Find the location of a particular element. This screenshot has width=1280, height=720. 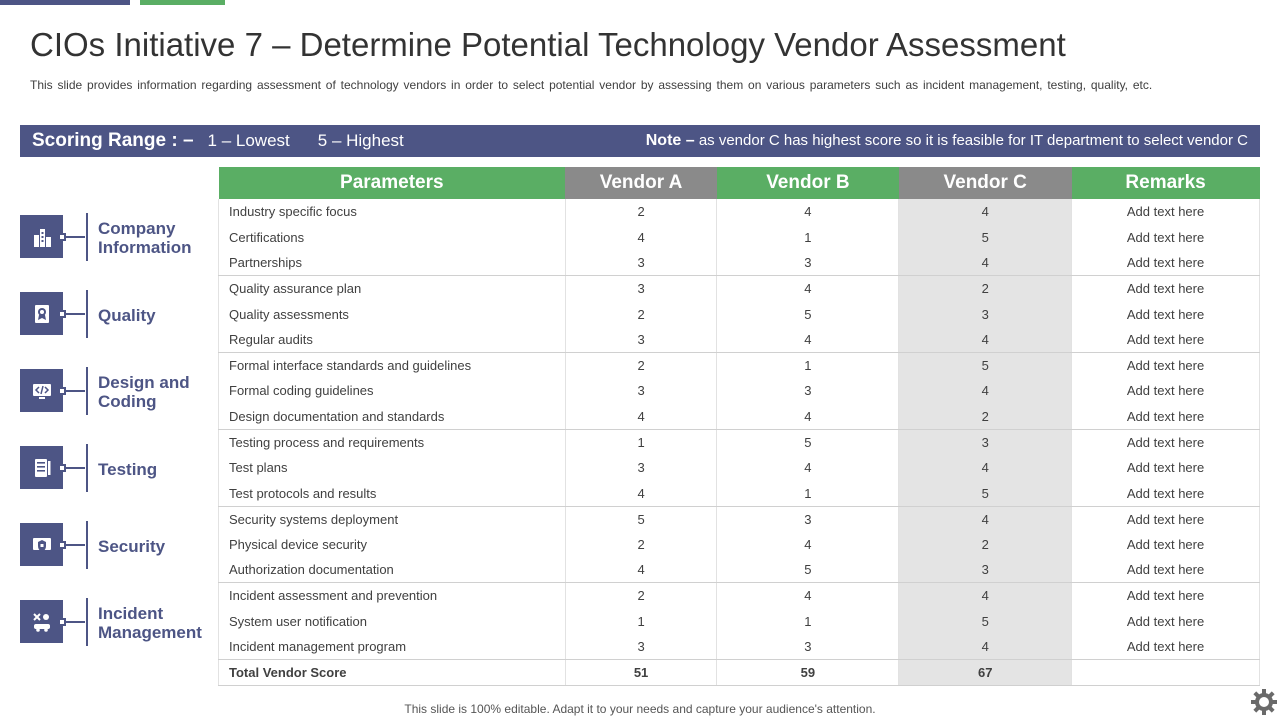

cell-vendor-a: 5 is located at coordinates (641, 519).